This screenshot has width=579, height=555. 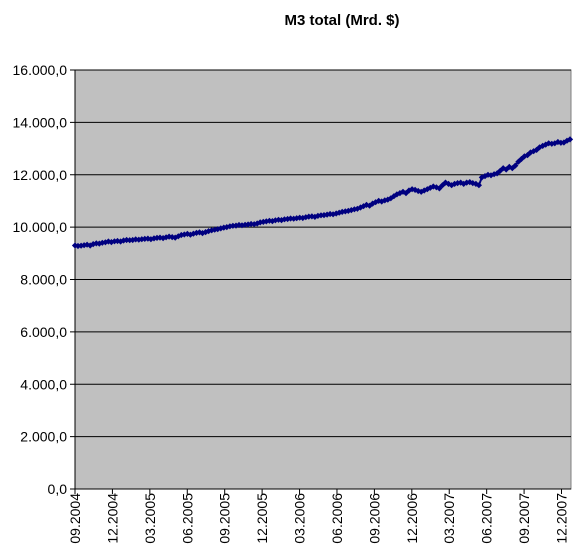 What do you see at coordinates (374, 518) in the screenshot?
I see `x-tick-label: 09.2006` at bounding box center [374, 518].